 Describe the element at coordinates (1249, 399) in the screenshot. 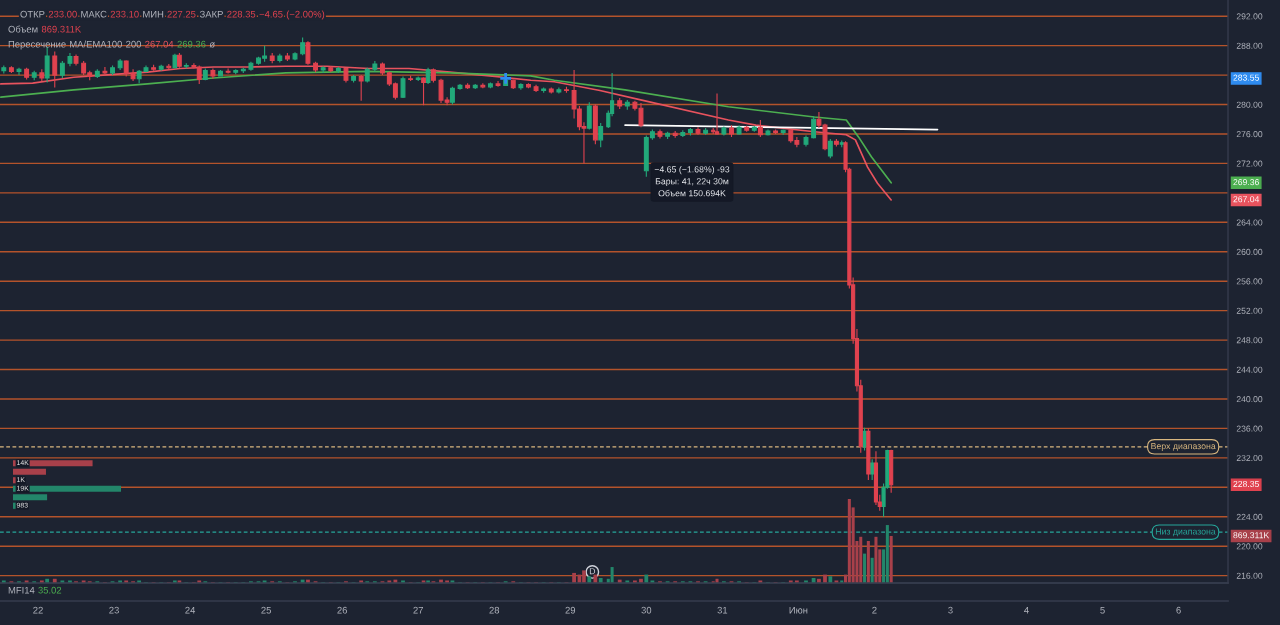

I see `y-tick-label: 240.00` at that location.